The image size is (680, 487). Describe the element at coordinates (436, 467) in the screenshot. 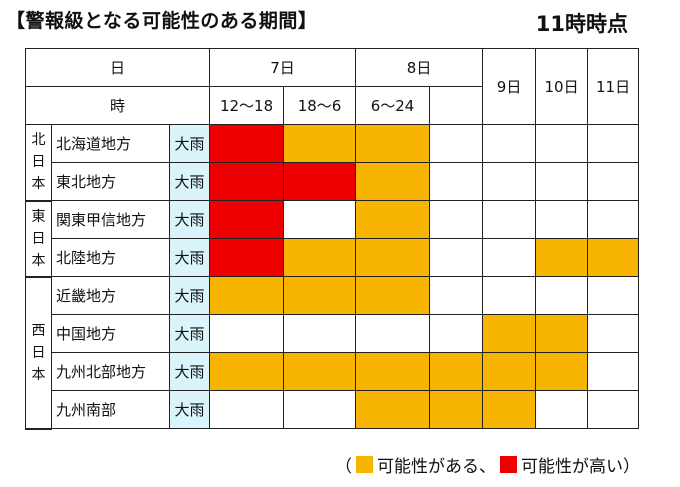

I see `legend-label-possible: 可能性がある、` at that location.